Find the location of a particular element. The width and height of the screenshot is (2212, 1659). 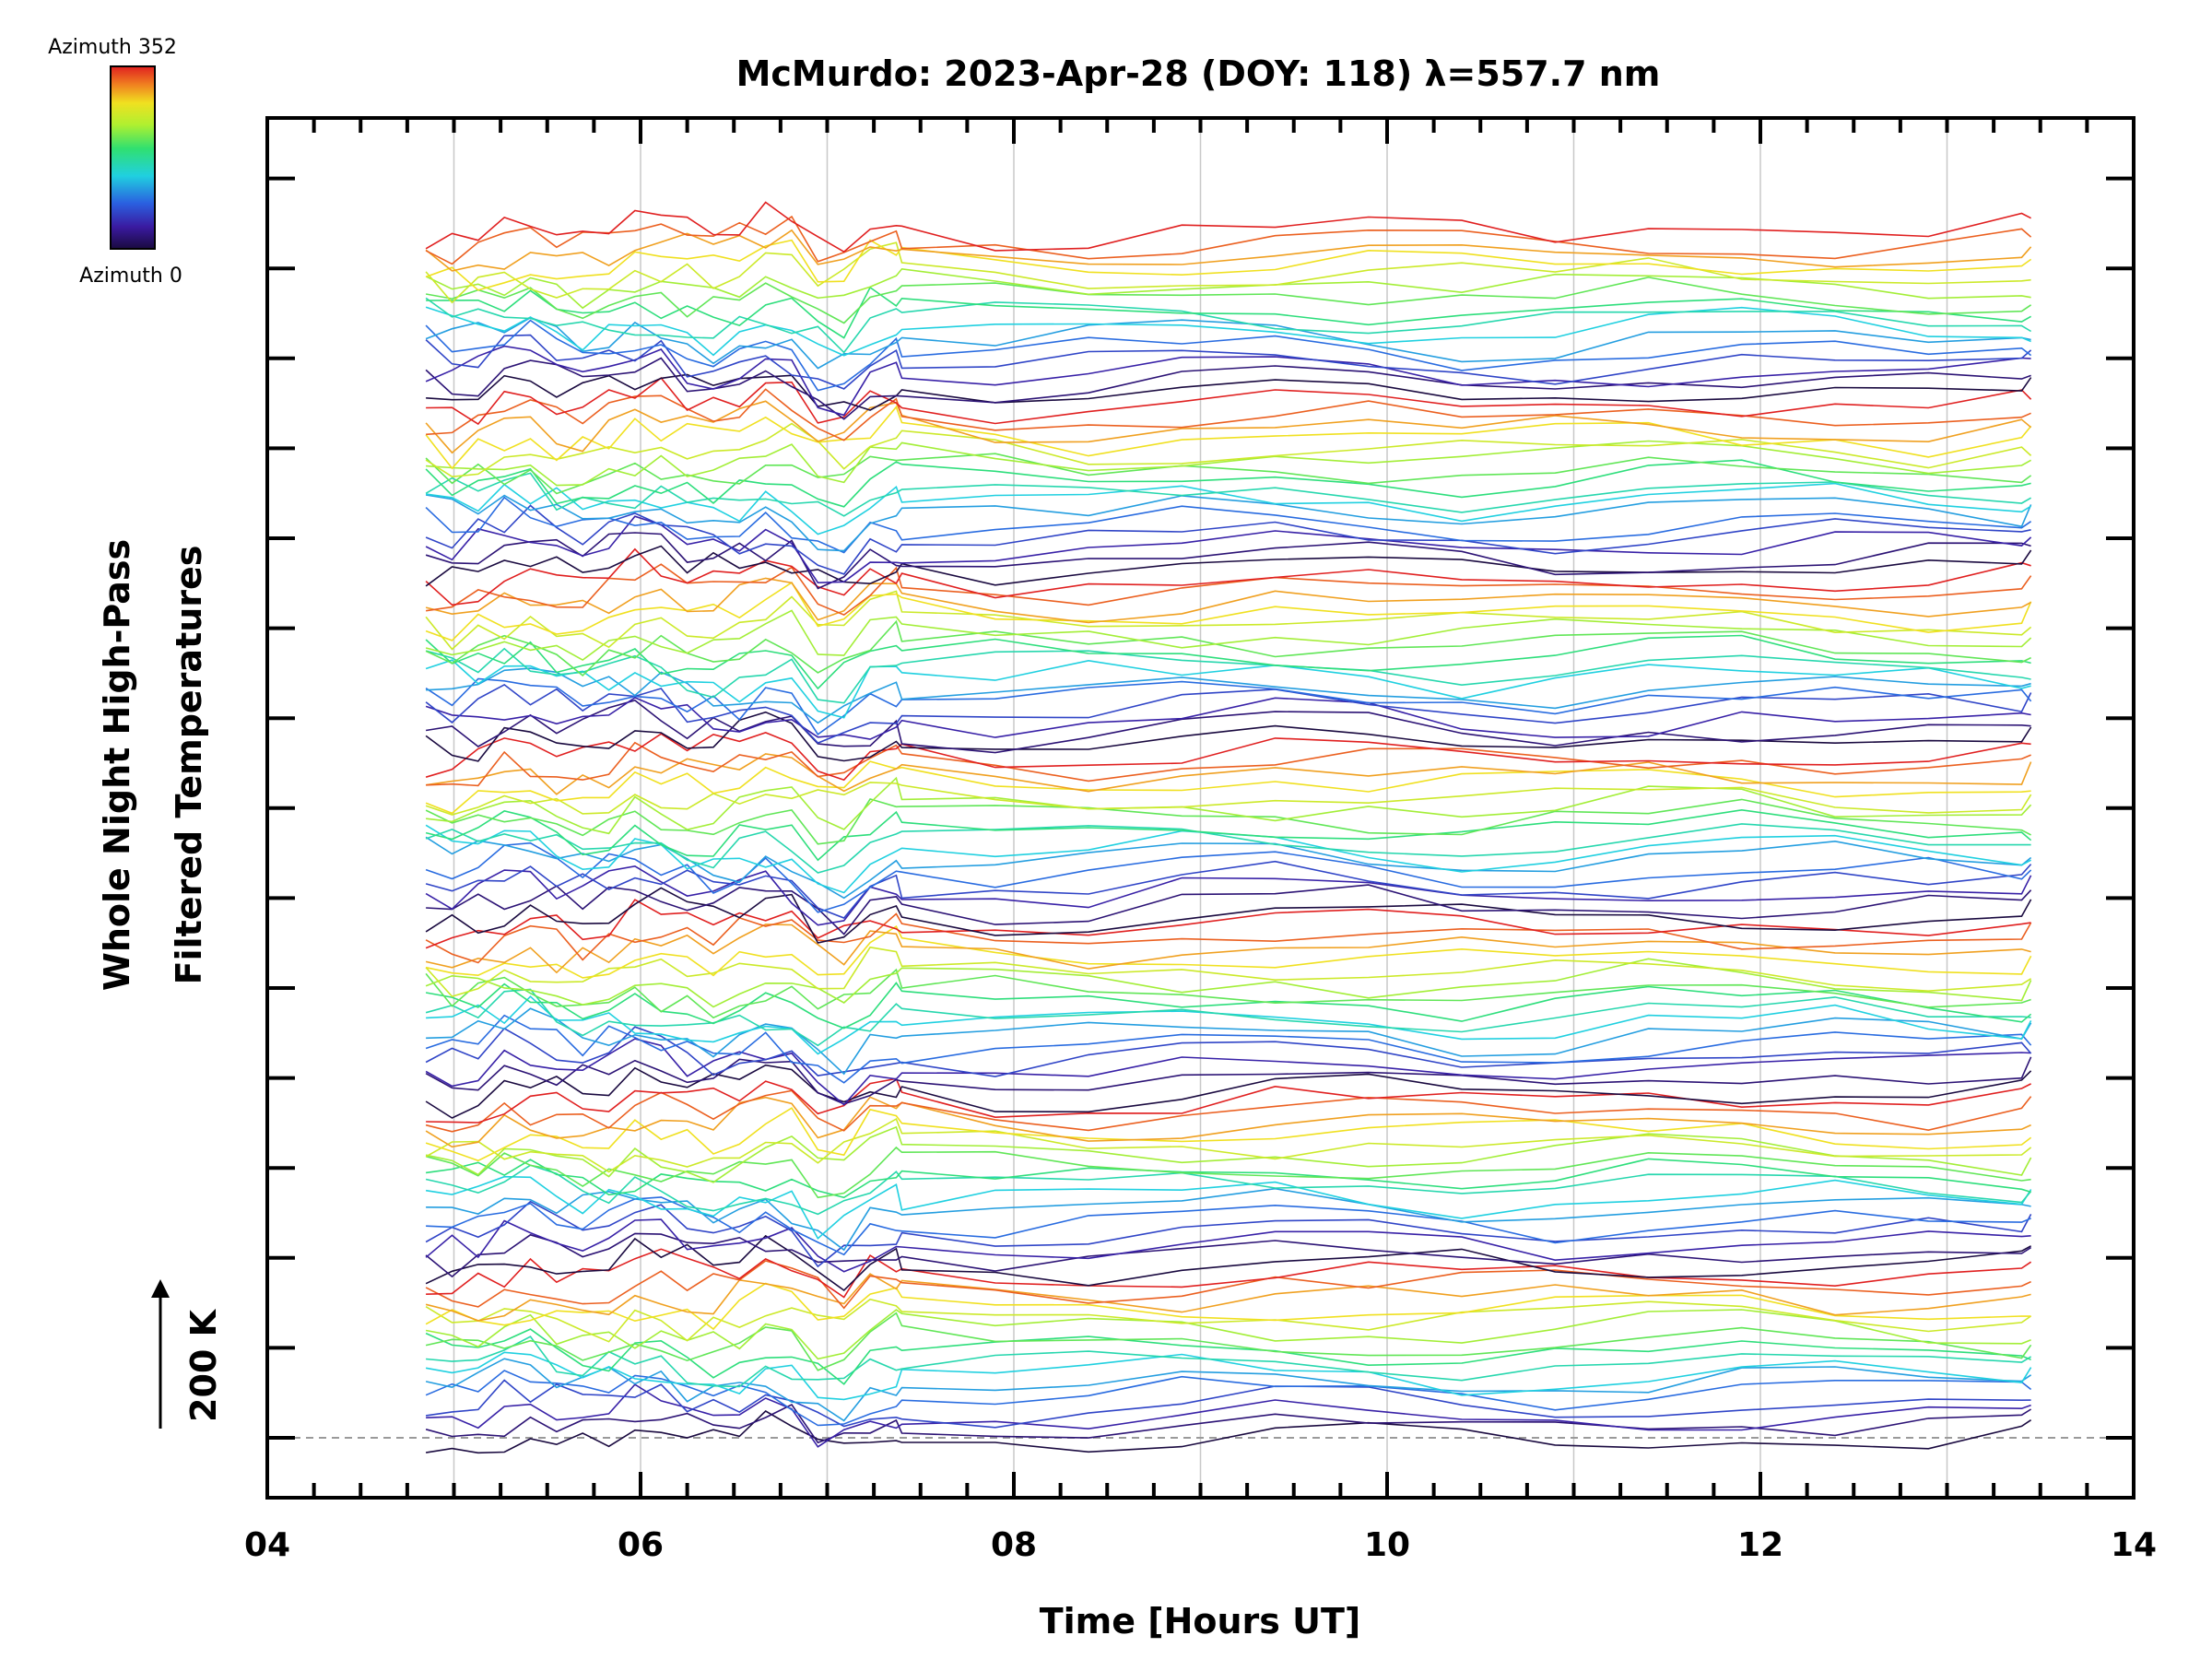

x-axis-label: Time [Hours UT] is located at coordinates (1200, 1621).